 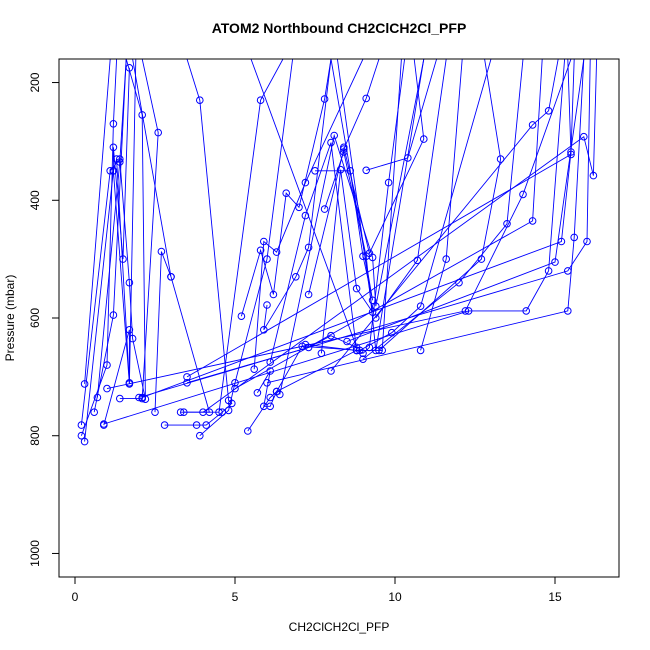 What do you see at coordinates (35, 553) in the screenshot?
I see `y-tick-label: 1000` at bounding box center [35, 553].